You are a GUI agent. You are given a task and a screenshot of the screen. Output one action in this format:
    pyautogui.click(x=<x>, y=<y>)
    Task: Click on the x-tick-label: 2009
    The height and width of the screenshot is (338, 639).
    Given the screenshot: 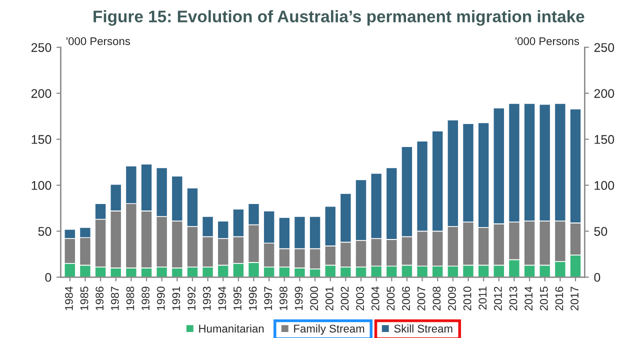 What is the action you would take?
    pyautogui.click(x=452, y=298)
    